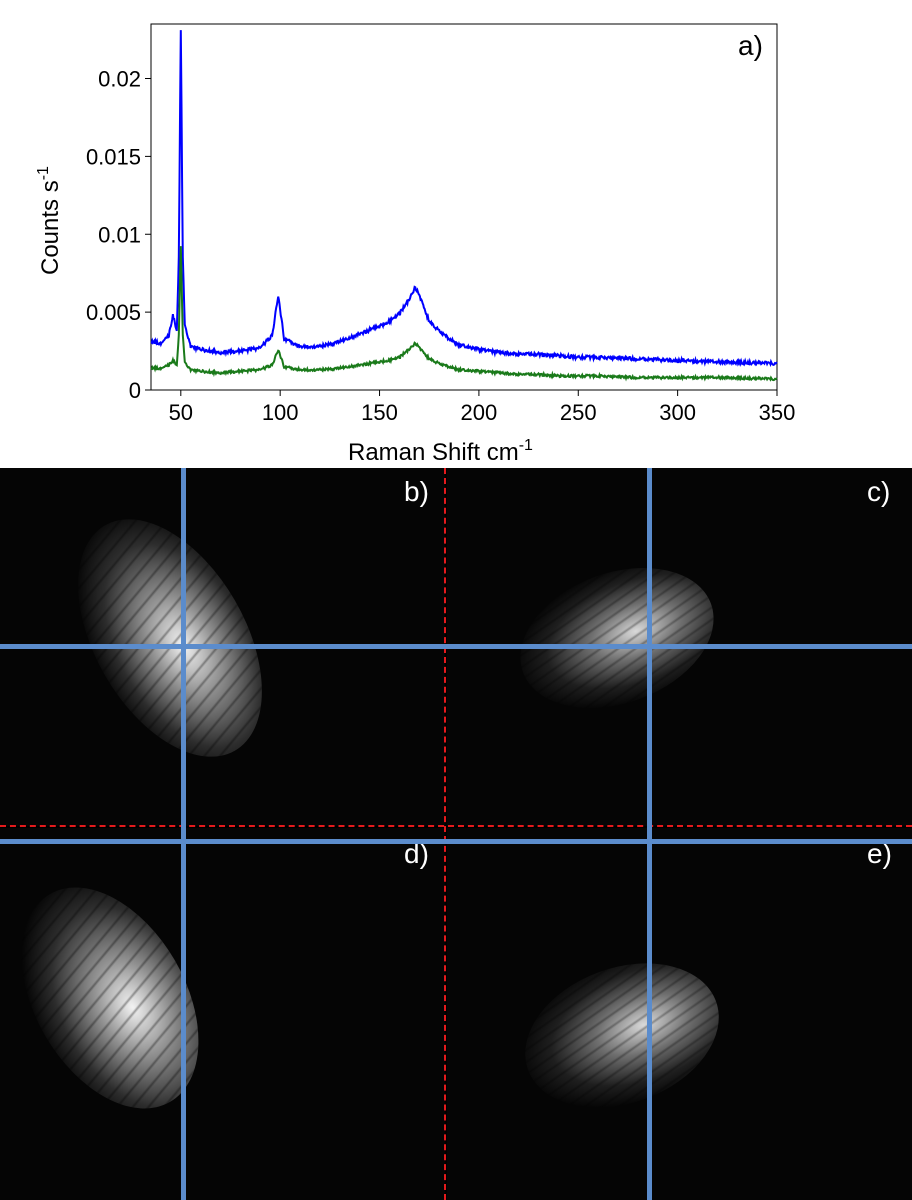 The width and height of the screenshot is (912, 1200). Describe the element at coordinates (119, 79) in the screenshot. I see `y-tick-label: 0.02` at that location.